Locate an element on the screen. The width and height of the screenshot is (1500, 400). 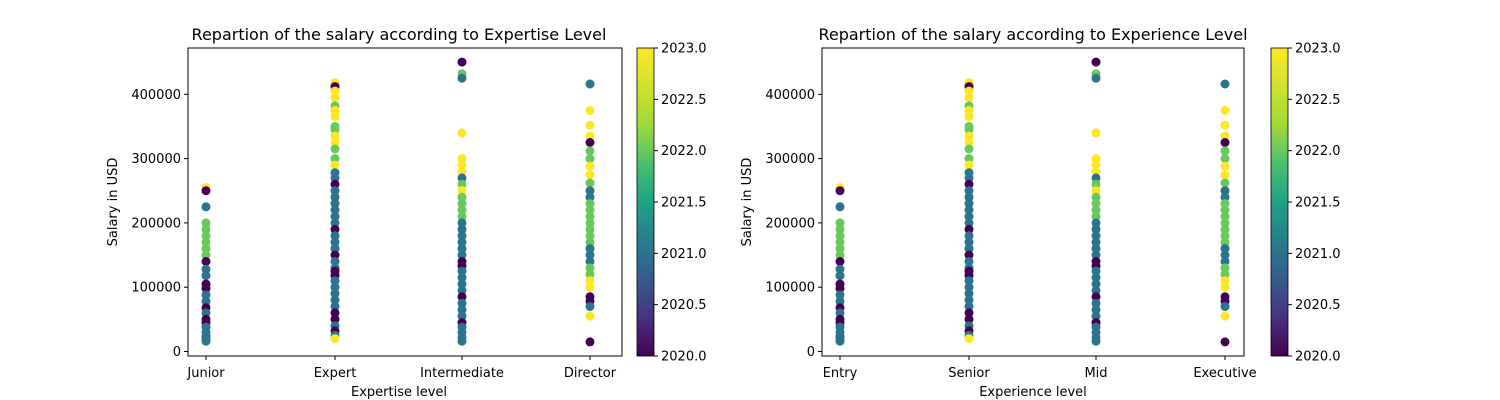
x-axis-label: Expertise level is located at coordinates (399, 392).